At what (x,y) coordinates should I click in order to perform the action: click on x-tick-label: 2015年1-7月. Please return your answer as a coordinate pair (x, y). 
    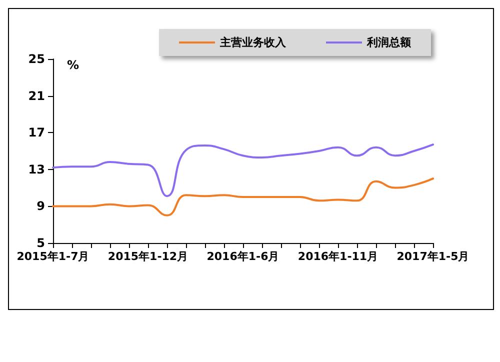
    Looking at the image, I should click on (53, 256).